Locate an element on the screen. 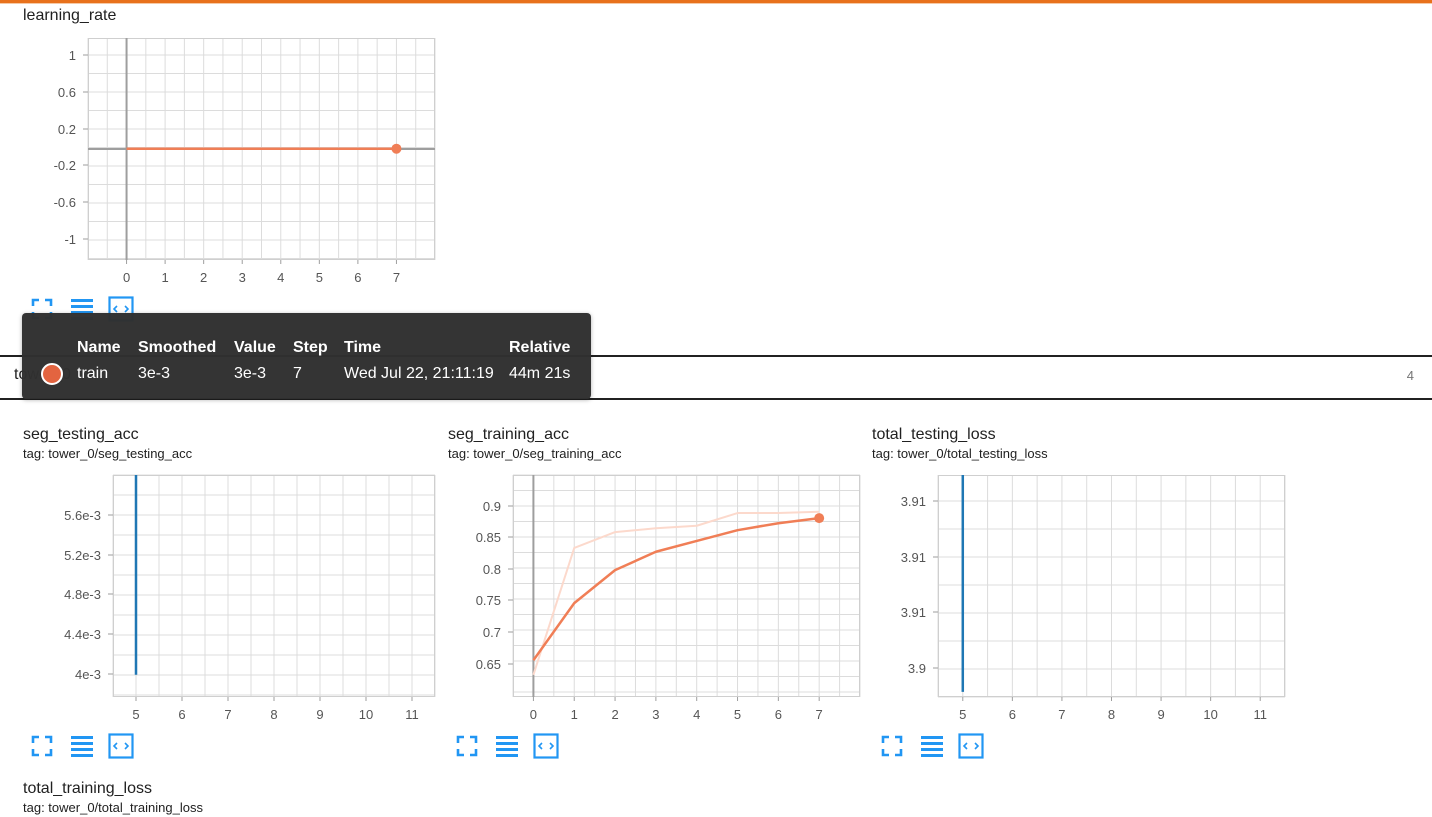 This screenshot has width=1432, height=817. x-axis-seg-training-acc: 0 1 2 3 4 5 6 7 is located at coordinates (676, 709).